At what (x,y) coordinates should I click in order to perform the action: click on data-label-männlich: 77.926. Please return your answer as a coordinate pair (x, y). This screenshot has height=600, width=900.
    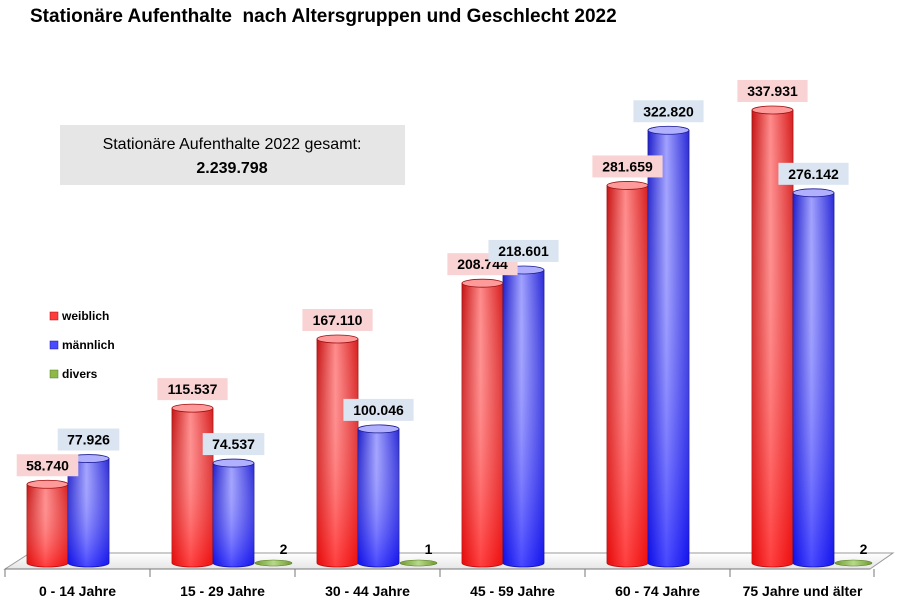
    Looking at the image, I should click on (88, 440).